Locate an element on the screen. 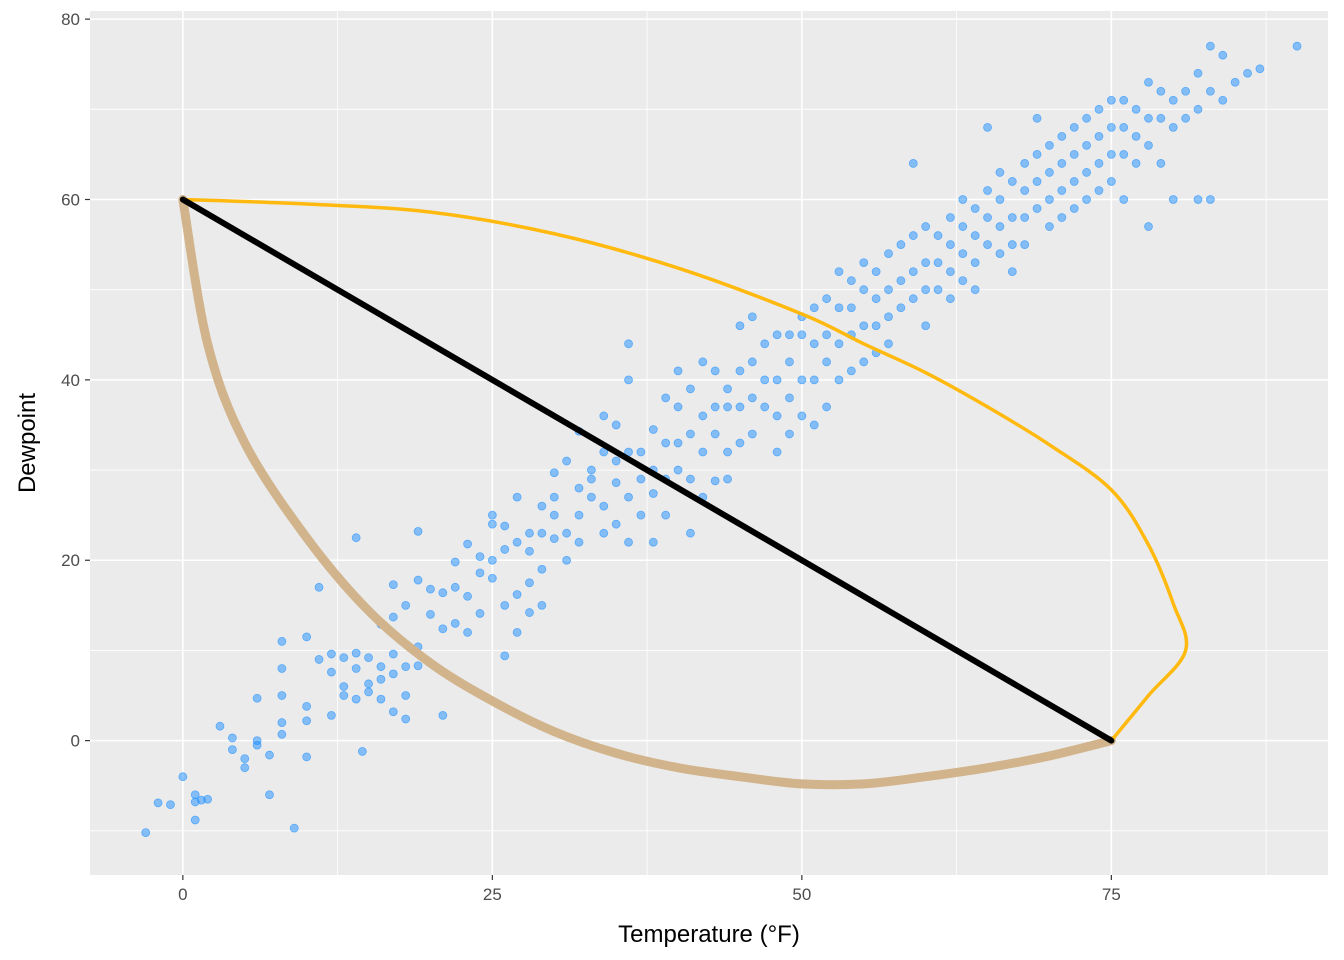  x-tick-label: 25 is located at coordinates (492, 894).